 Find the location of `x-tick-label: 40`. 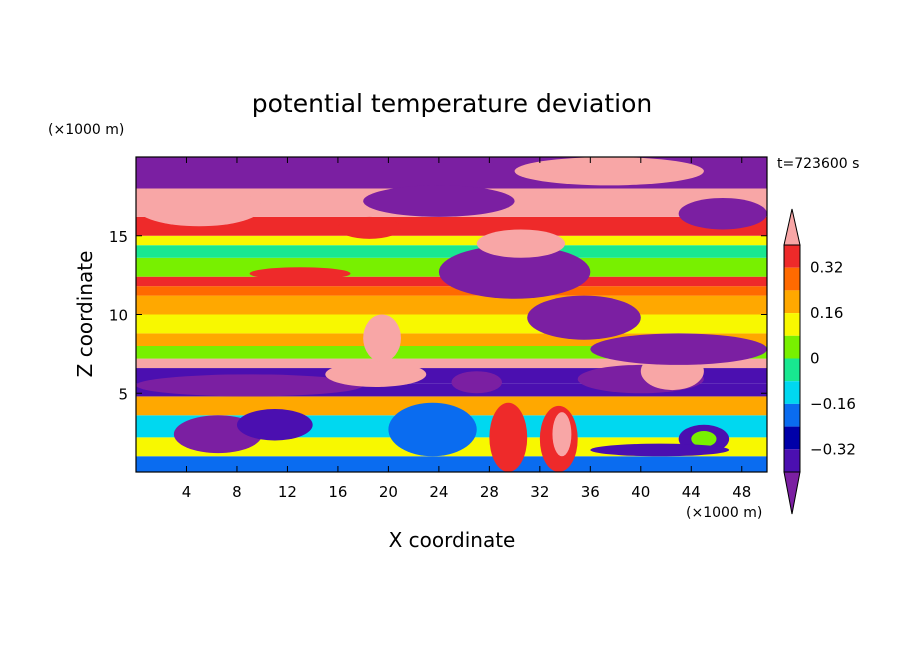

x-tick-label: 40 is located at coordinates (640, 492).